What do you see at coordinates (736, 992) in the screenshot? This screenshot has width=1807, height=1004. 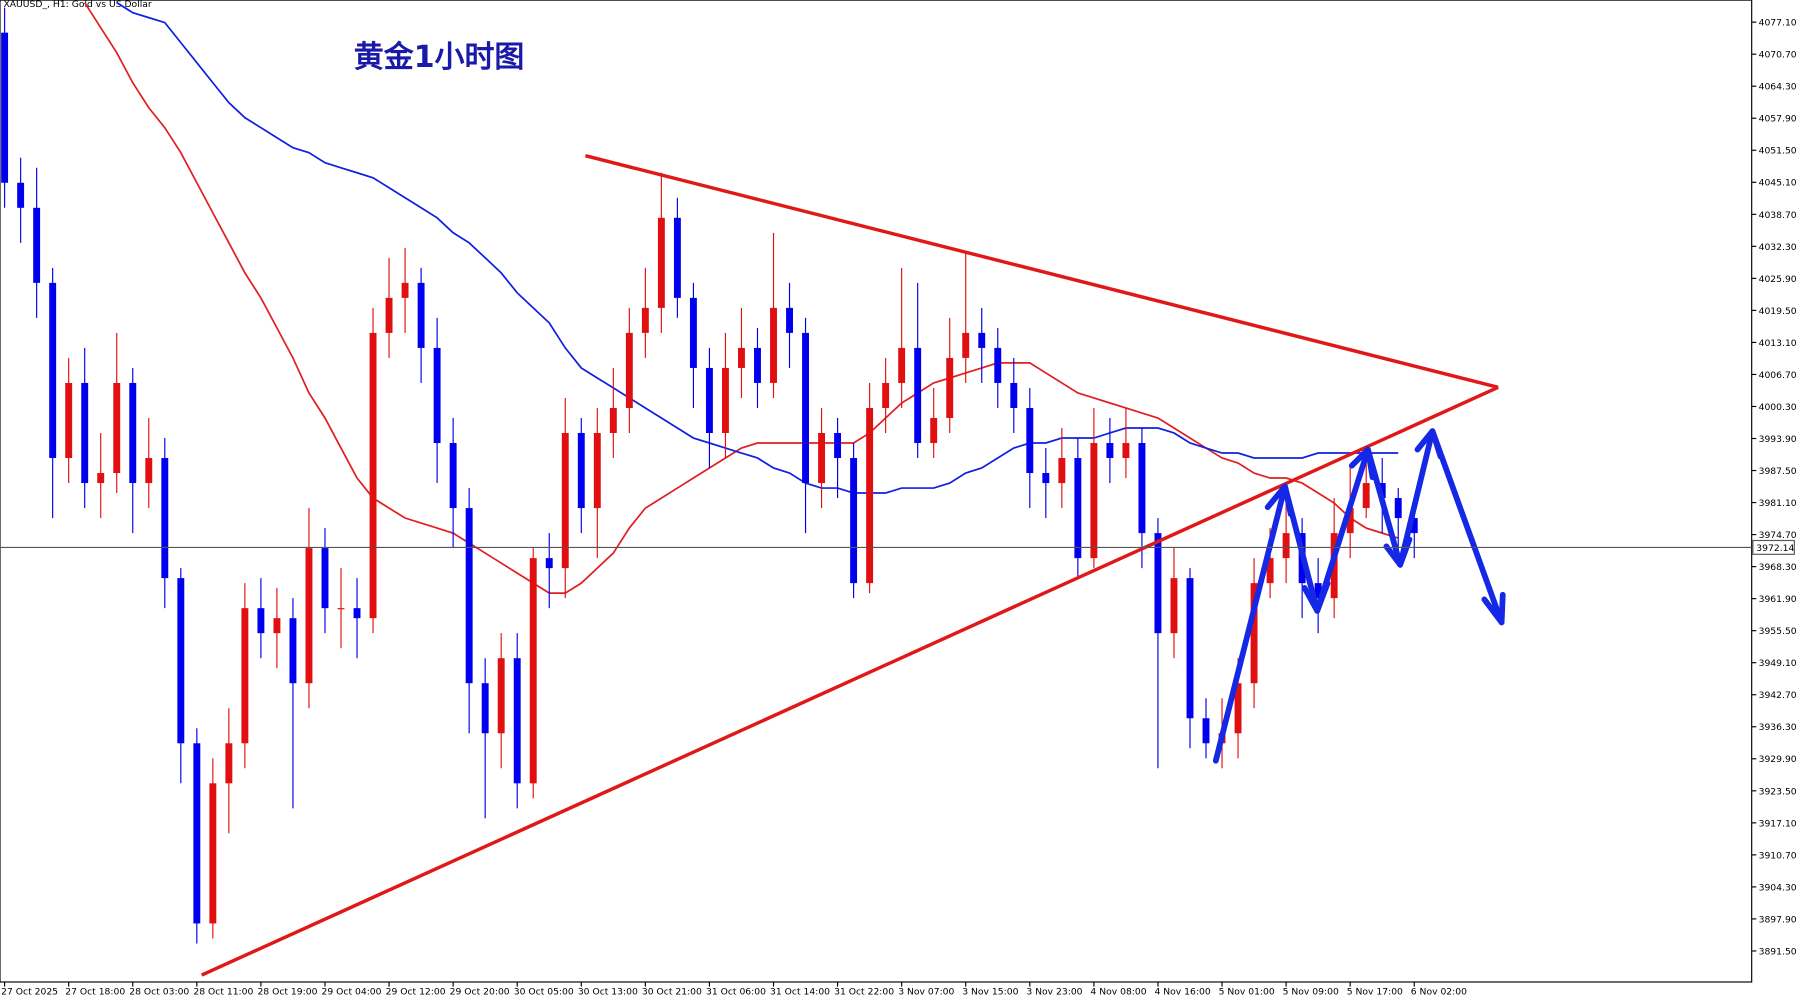 I see `x-tick-label: 31 Oct 06:00` at bounding box center [736, 992].